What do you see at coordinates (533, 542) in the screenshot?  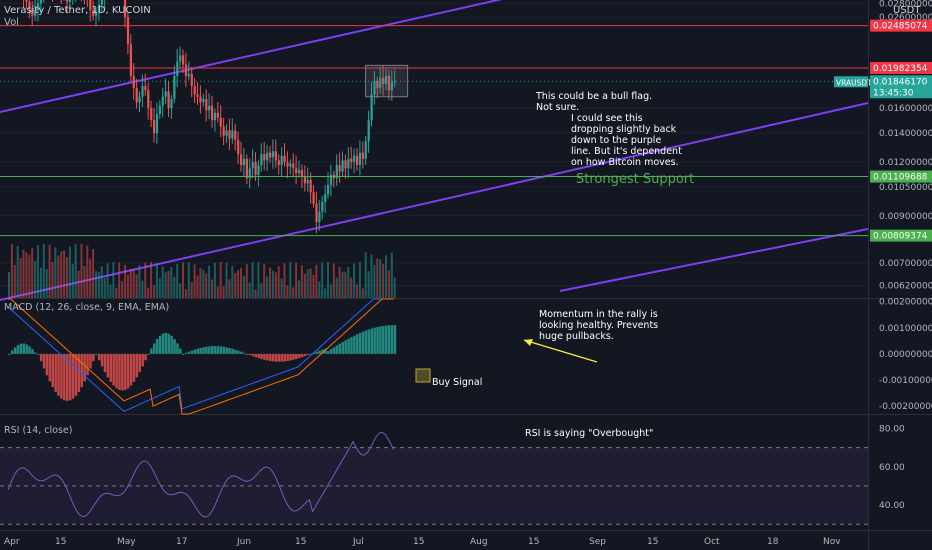 I see `time-tick-label: 15` at bounding box center [533, 542].